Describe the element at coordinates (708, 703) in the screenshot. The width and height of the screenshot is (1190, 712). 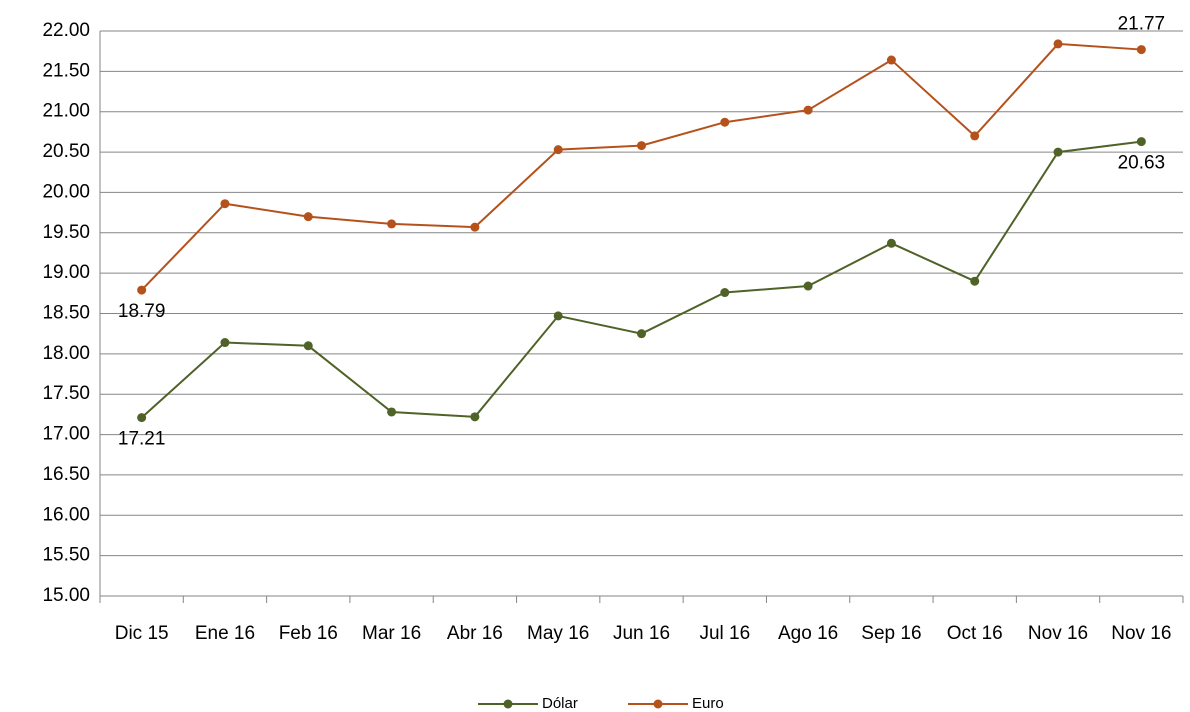
I see `legend-label: Euro` at that location.